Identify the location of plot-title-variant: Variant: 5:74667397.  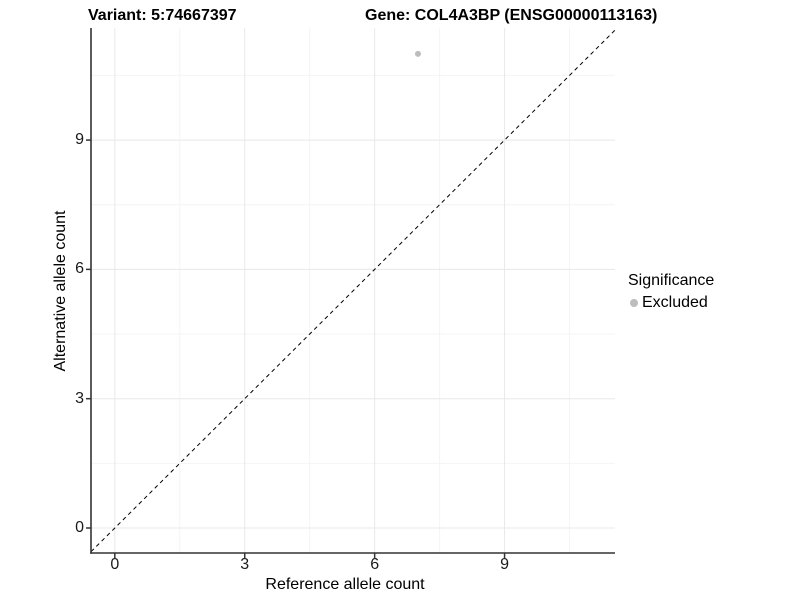
(162, 15).